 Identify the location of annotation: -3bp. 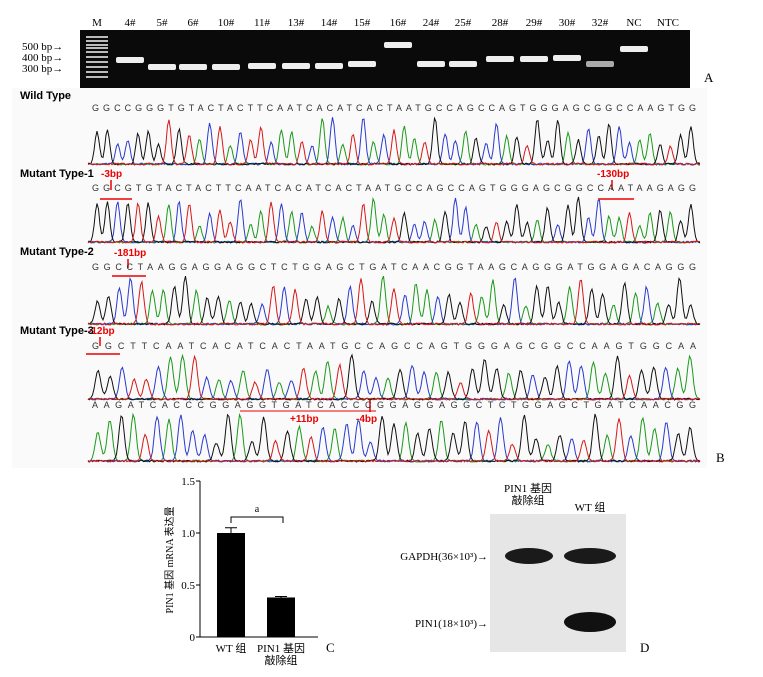
(111, 174).